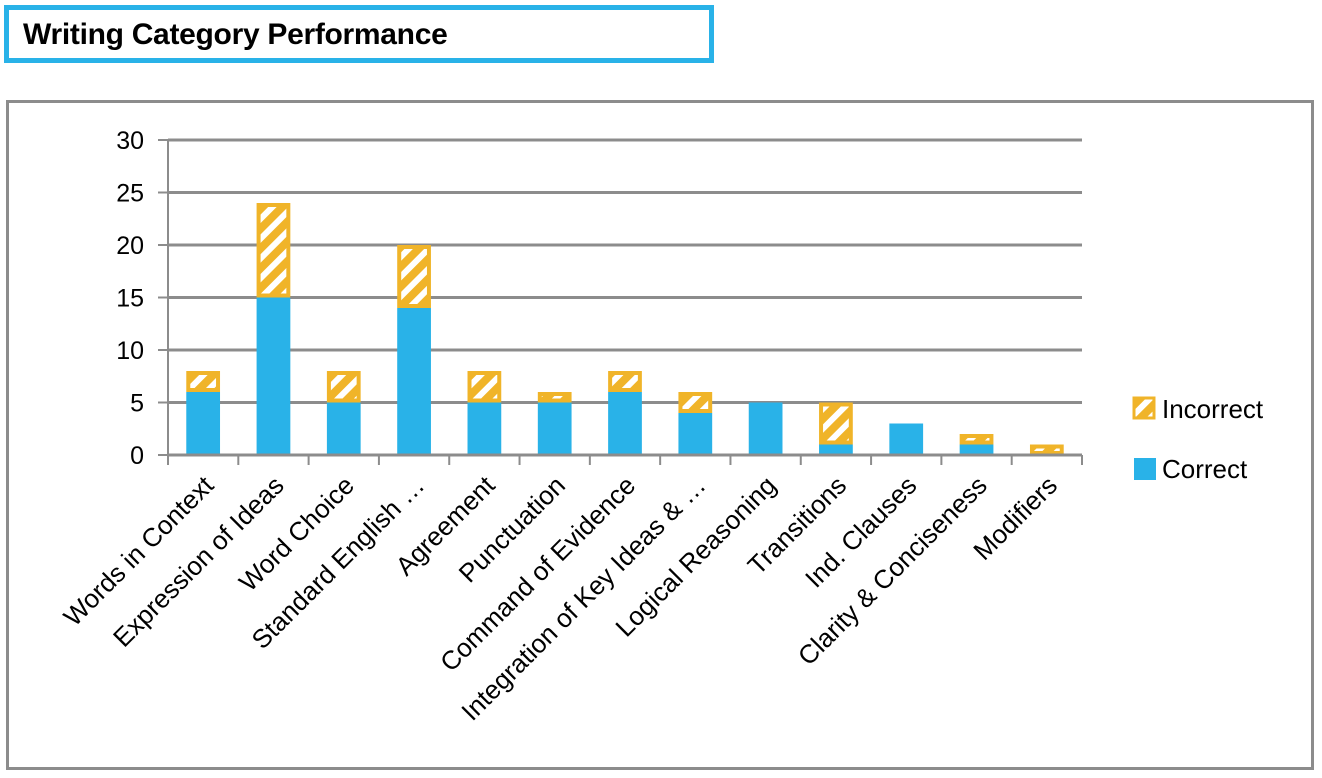 The width and height of the screenshot is (1322, 778). I want to click on legend-item-incorrect: Incorrect, so click(1198, 409).